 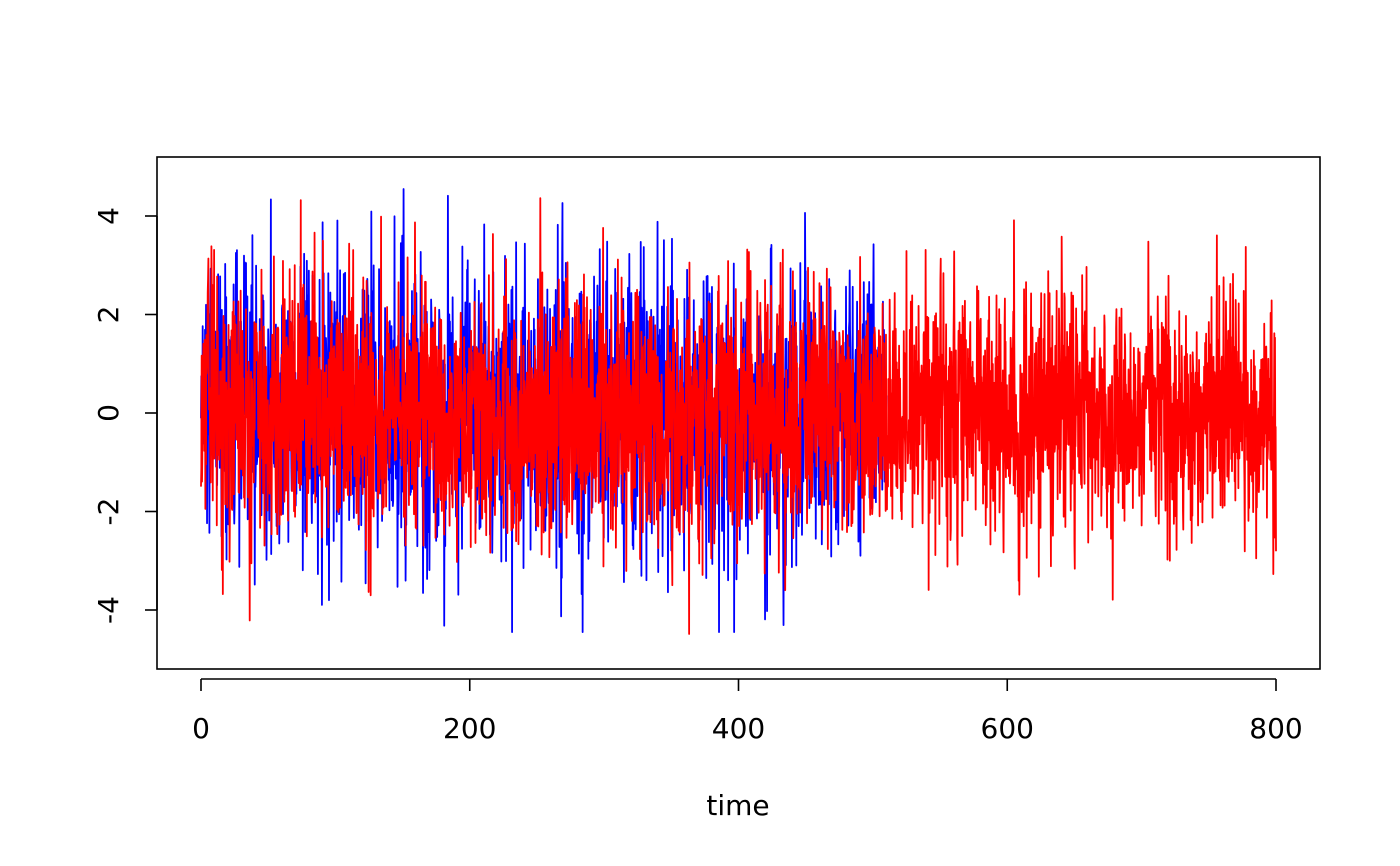 What do you see at coordinates (201, 728) in the screenshot?
I see `x-tick-label: 0` at bounding box center [201, 728].